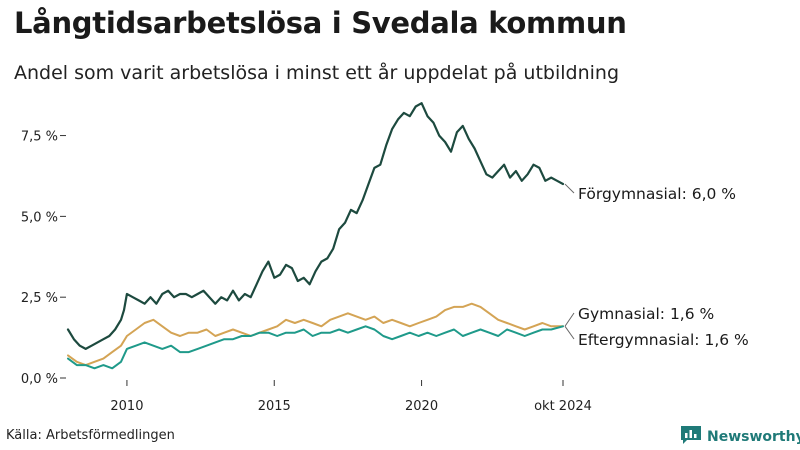 This screenshot has width=800, height=450. What do you see at coordinates (663, 340) in the screenshot?
I see `series-label: Eftergymnasial: 1,6 %` at bounding box center [663, 340].